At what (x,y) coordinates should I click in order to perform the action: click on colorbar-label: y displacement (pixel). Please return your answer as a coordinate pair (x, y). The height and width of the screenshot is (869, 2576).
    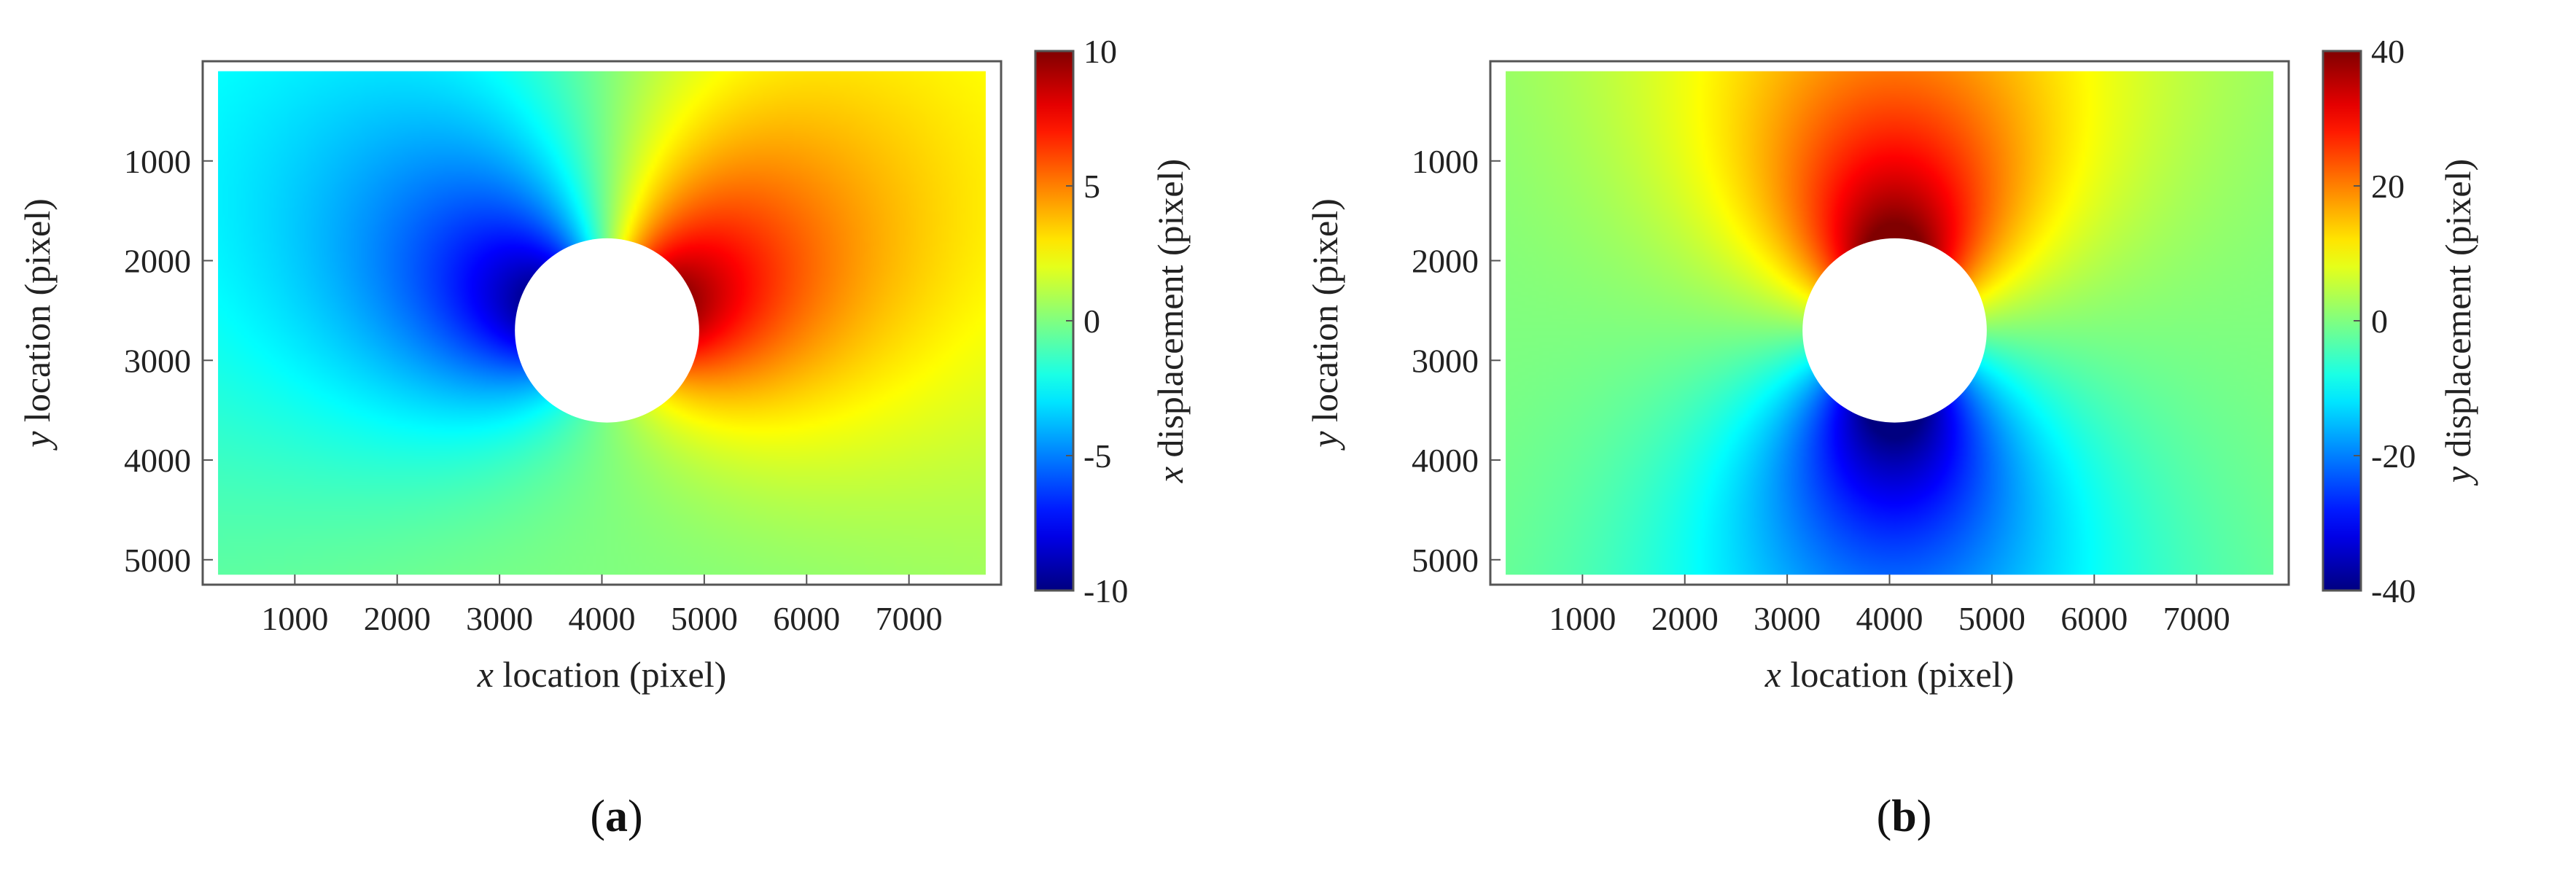
    Looking at the image, I should click on (2457, 322).